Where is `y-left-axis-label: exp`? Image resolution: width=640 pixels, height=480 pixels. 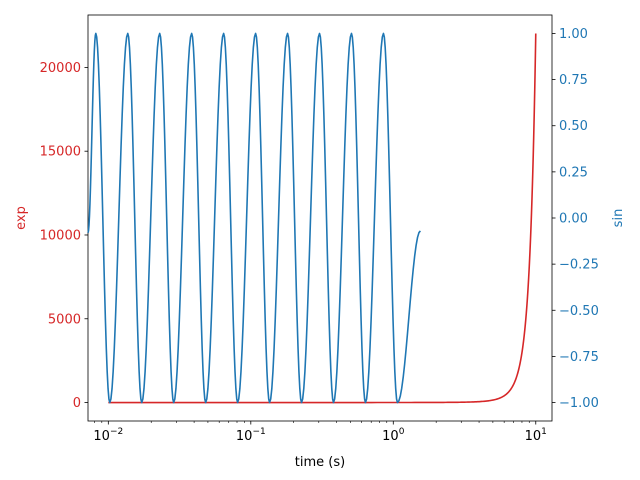
y-left-axis-label: exp is located at coordinates (21, 218).